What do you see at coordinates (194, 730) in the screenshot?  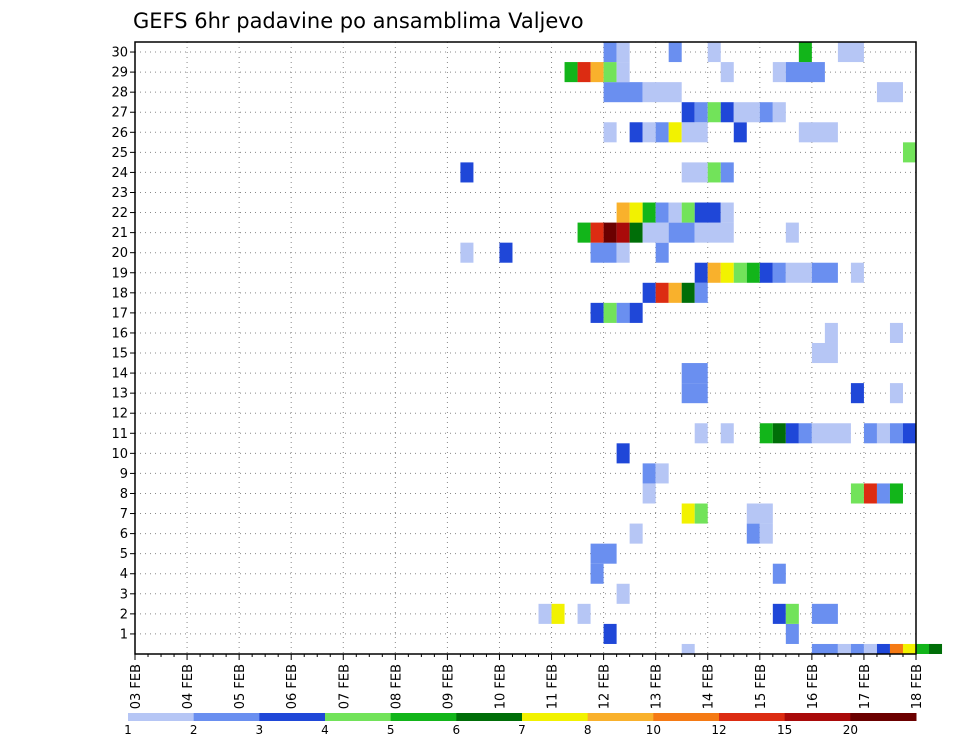 I see `colorbar-label: 2` at bounding box center [194, 730].